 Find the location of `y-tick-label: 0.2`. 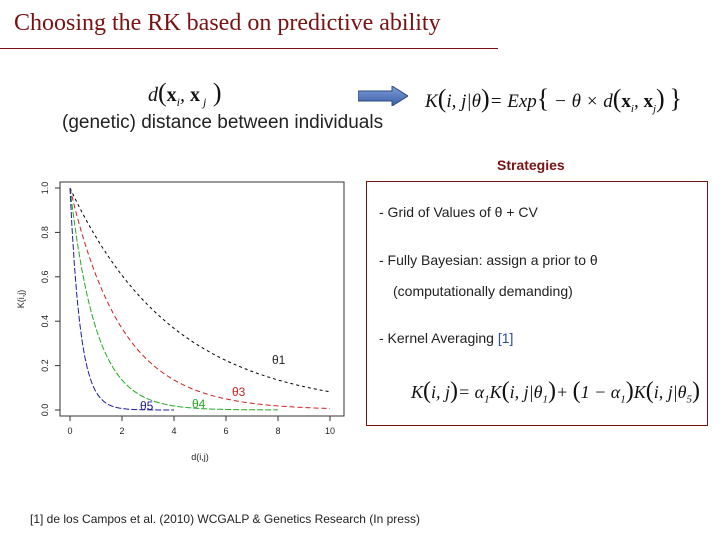

y-tick-label: 0.2 is located at coordinates (45, 365).